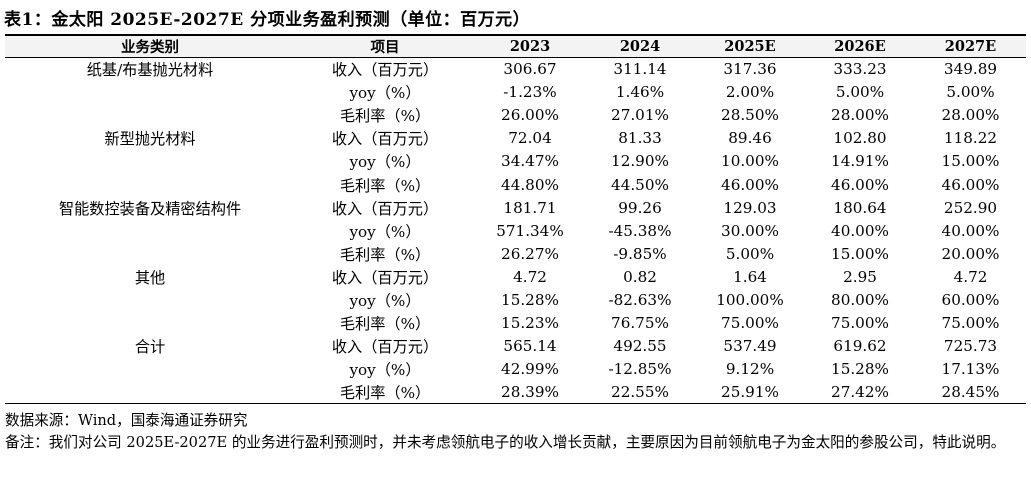 The height and width of the screenshot is (487, 1031). Describe the element at coordinates (530, 69) in the screenshot. I see `cell-value: 306.67` at that location.